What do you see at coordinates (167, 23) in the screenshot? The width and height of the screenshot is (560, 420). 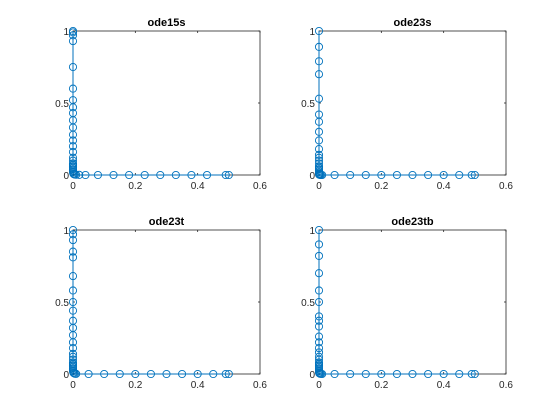 I see `subplot-title: ode15s` at bounding box center [167, 23].